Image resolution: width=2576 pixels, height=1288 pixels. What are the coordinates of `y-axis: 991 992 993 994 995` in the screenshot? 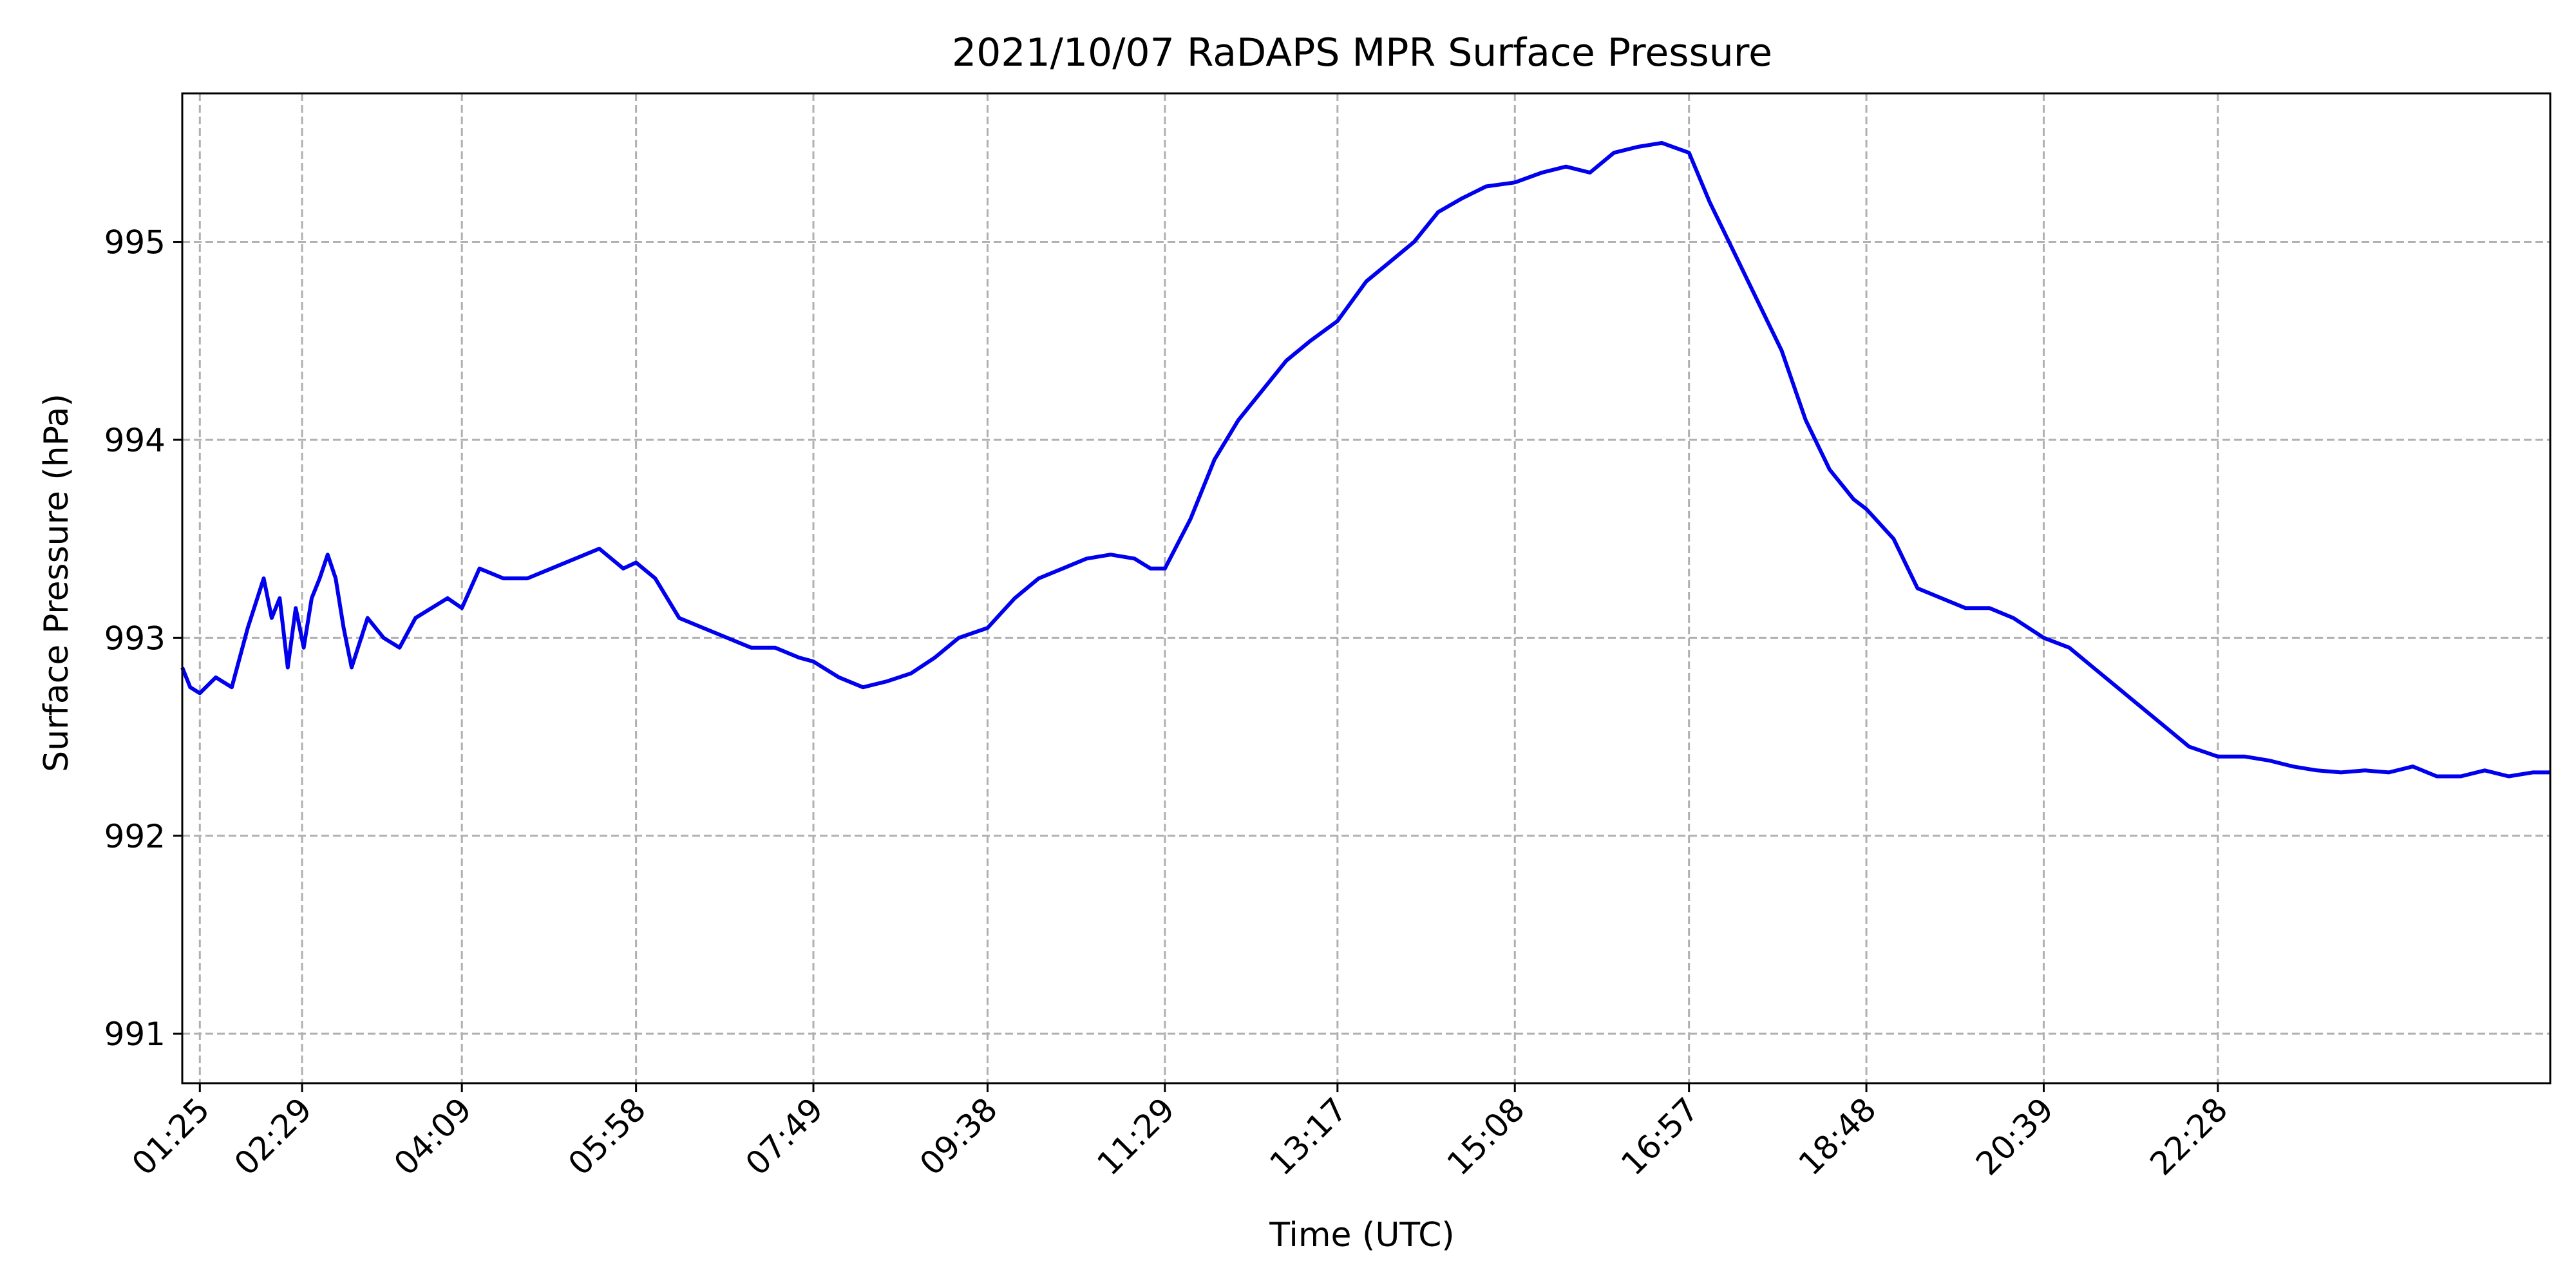 It's located at (143, 638).